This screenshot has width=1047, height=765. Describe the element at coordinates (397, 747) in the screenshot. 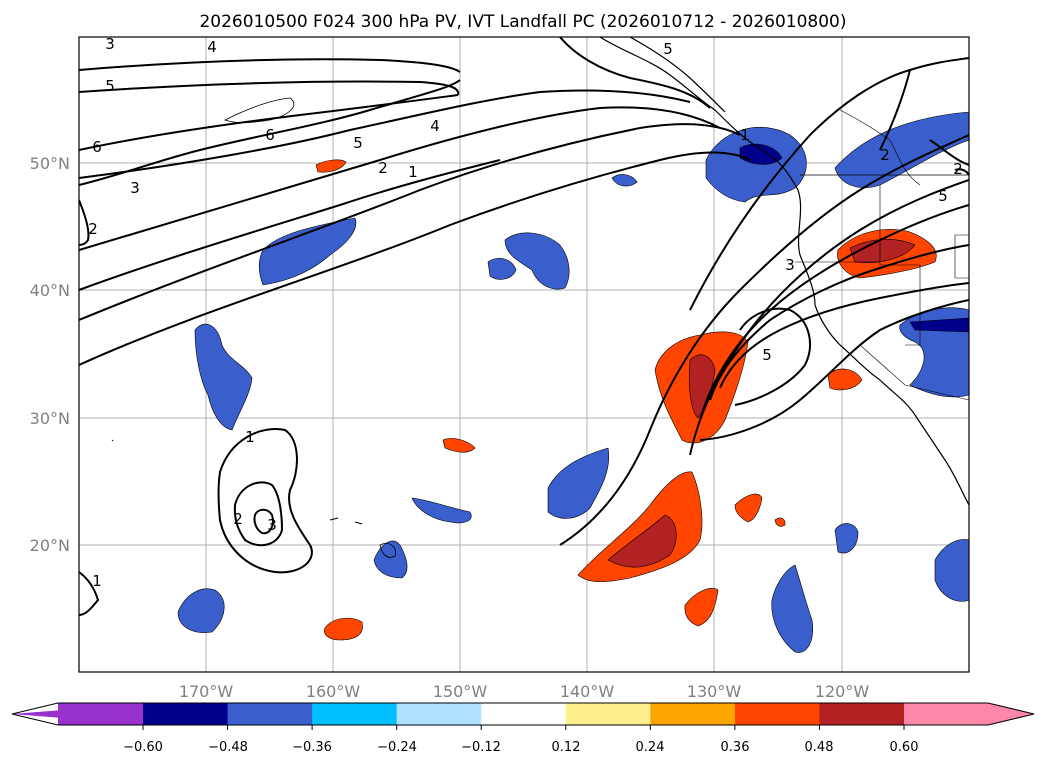

I see `colorbar-tick-label: −0.24` at that location.